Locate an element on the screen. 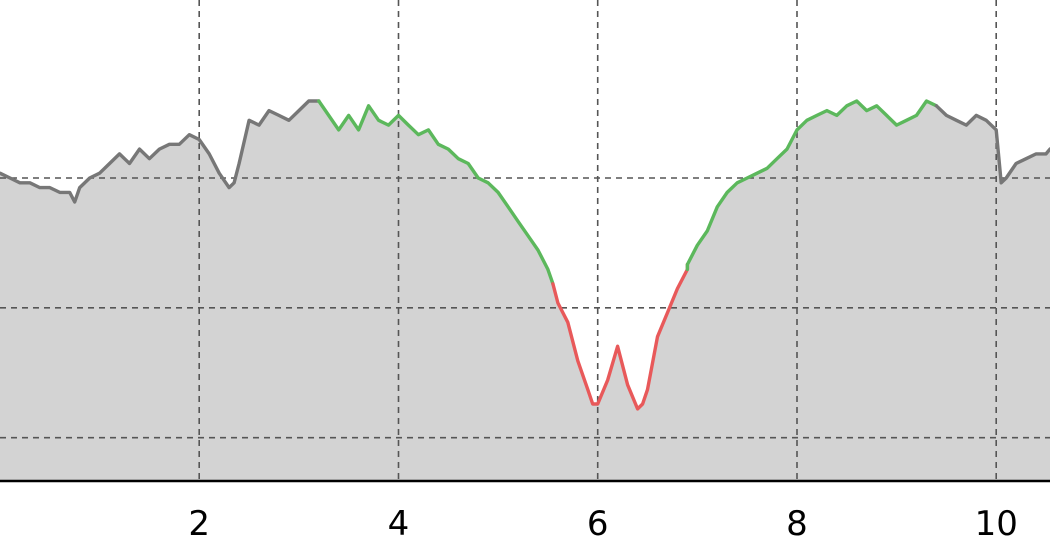  x-tick-label: 6 is located at coordinates (598, 524).